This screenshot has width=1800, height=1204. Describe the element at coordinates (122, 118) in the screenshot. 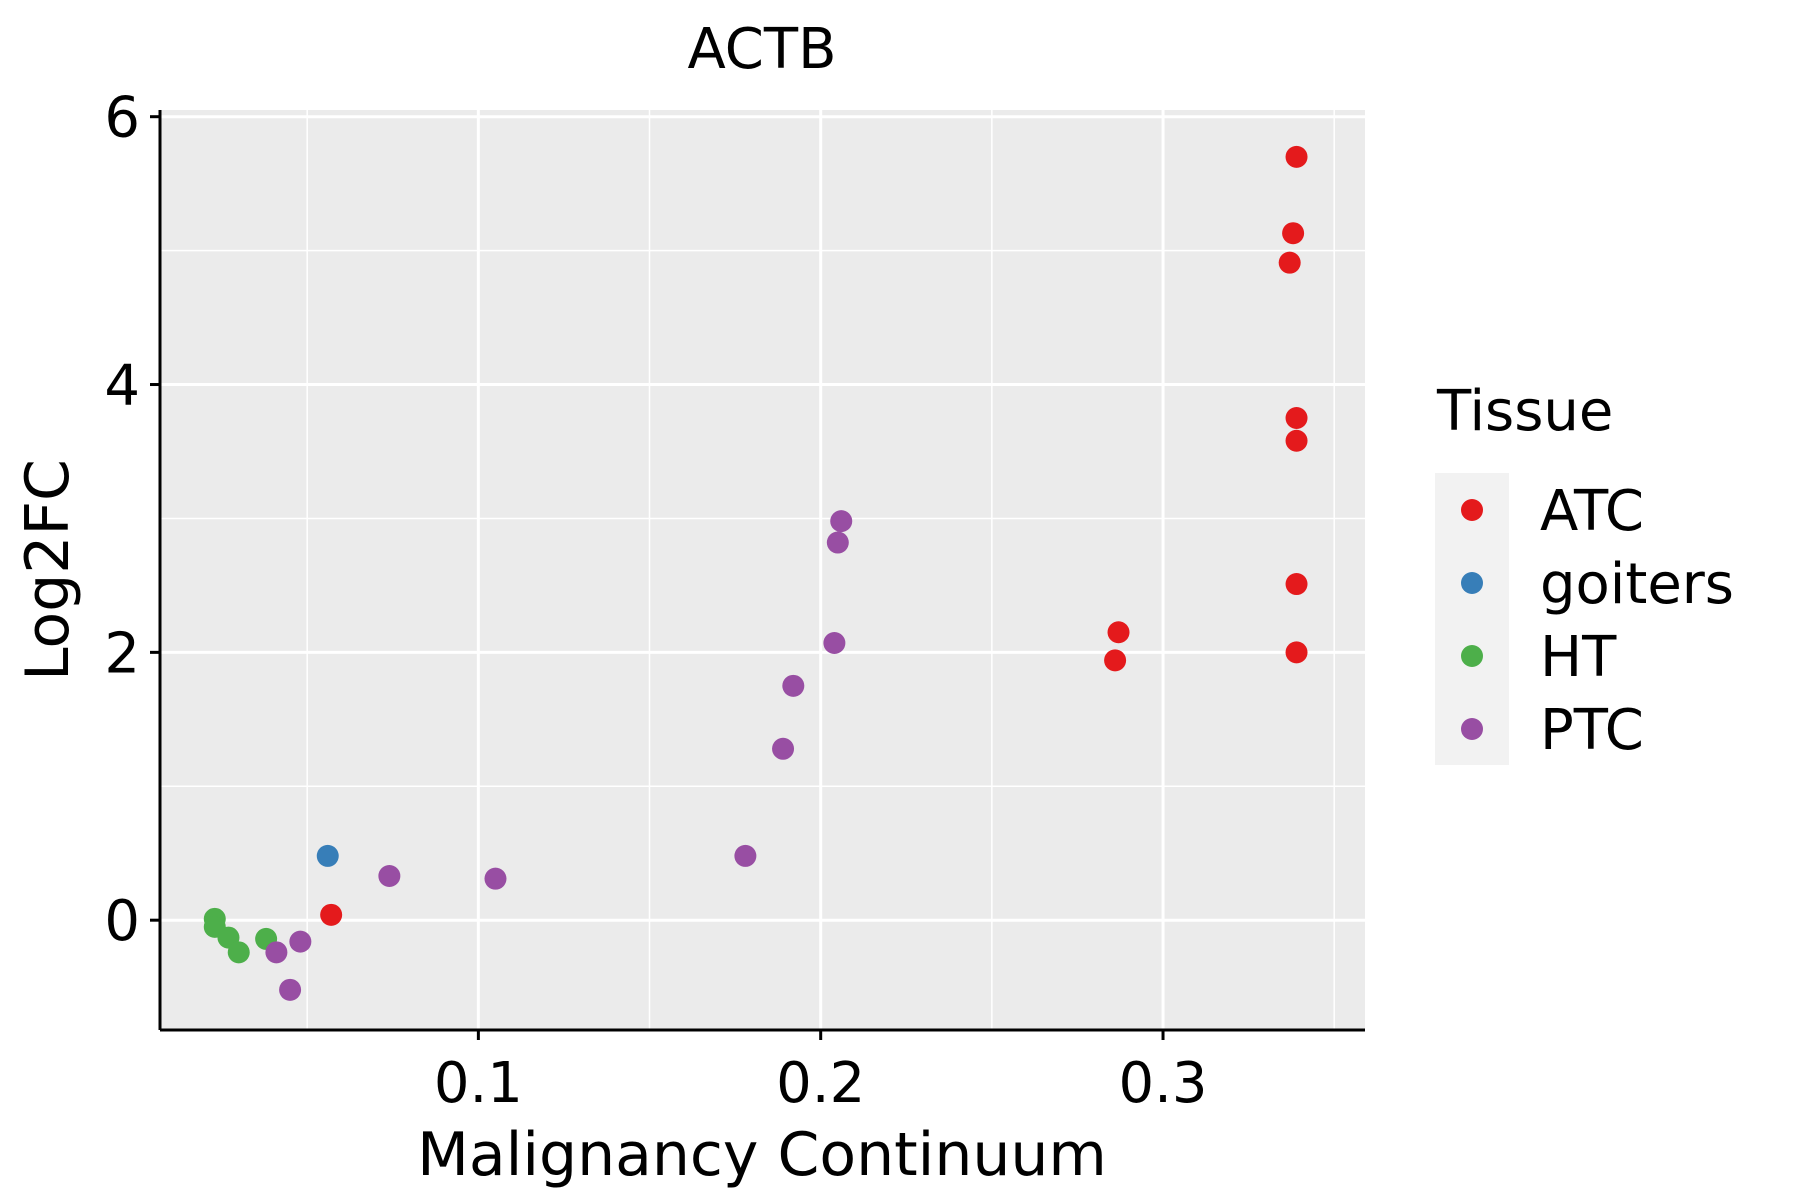

I see `y-tick-label: 6` at that location.